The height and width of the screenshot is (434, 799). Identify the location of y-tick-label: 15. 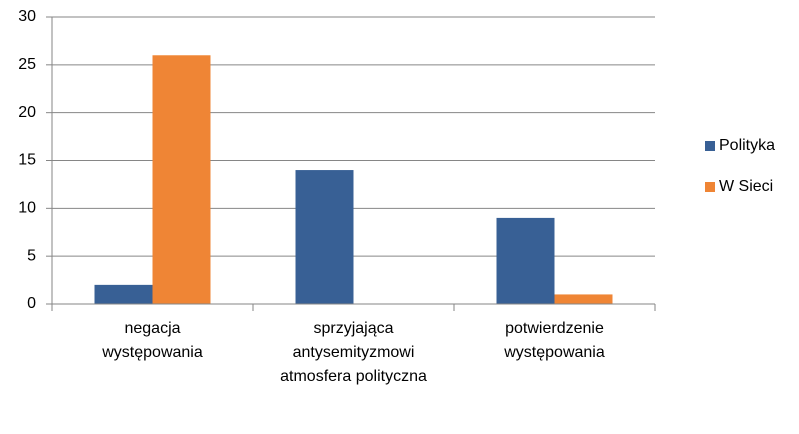
(27, 160).